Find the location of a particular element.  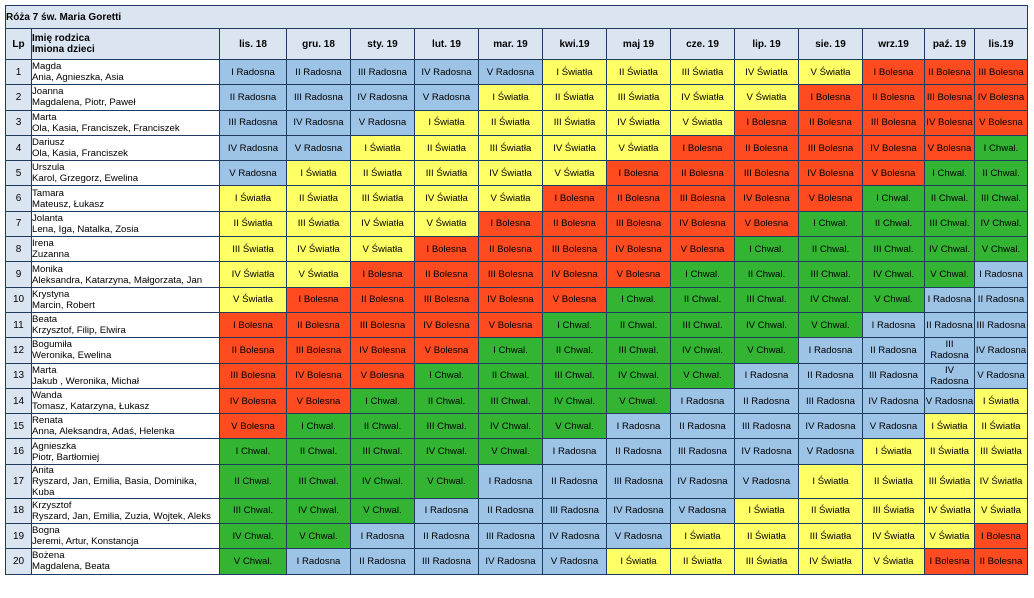

children-names: Tomasz, Katarzyna, Łukasz is located at coordinates (91, 406).